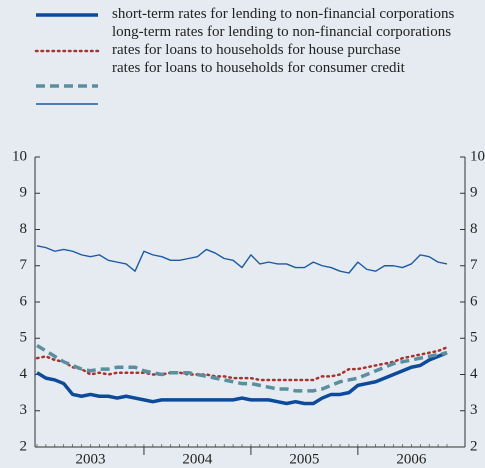 This screenshot has height=468, width=485. I want to click on y-tick-label: 7, so click(24, 265).